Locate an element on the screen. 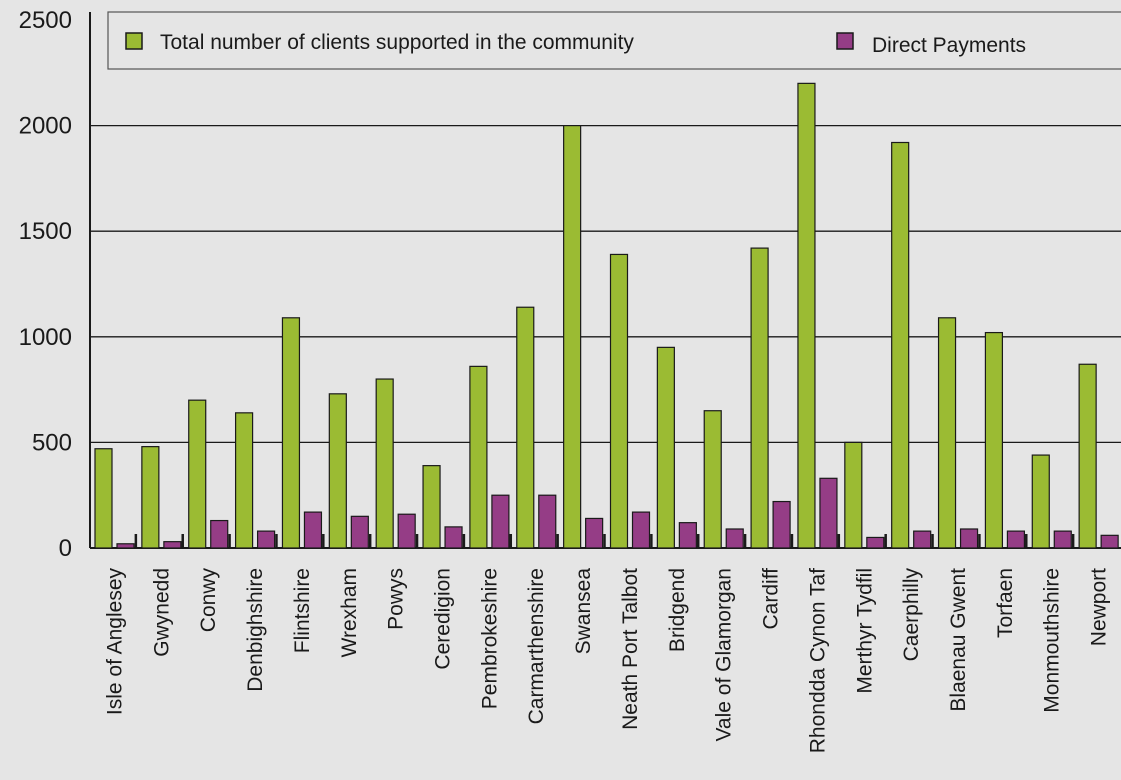  category-label: Rhondda Cynon Taf is located at coordinates (817, 660).